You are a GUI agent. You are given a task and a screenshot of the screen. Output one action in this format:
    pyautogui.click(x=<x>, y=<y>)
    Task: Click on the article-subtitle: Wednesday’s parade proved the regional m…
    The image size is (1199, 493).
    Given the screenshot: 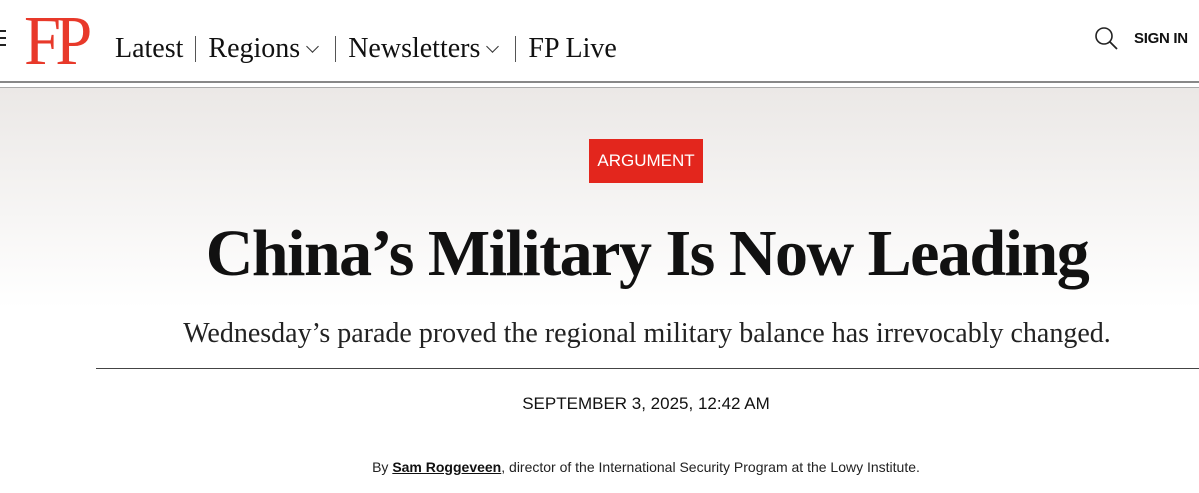 What is the action you would take?
    pyautogui.click(x=647, y=333)
    